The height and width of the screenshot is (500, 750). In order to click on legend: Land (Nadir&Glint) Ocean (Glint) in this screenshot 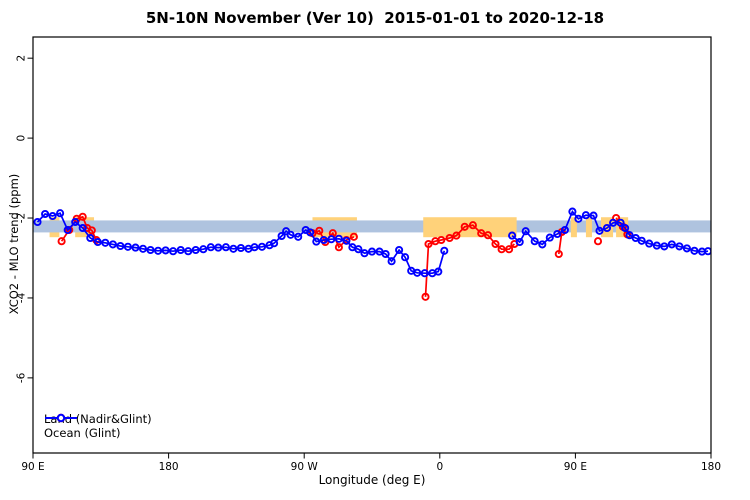, I will do `click(98, 426)`.